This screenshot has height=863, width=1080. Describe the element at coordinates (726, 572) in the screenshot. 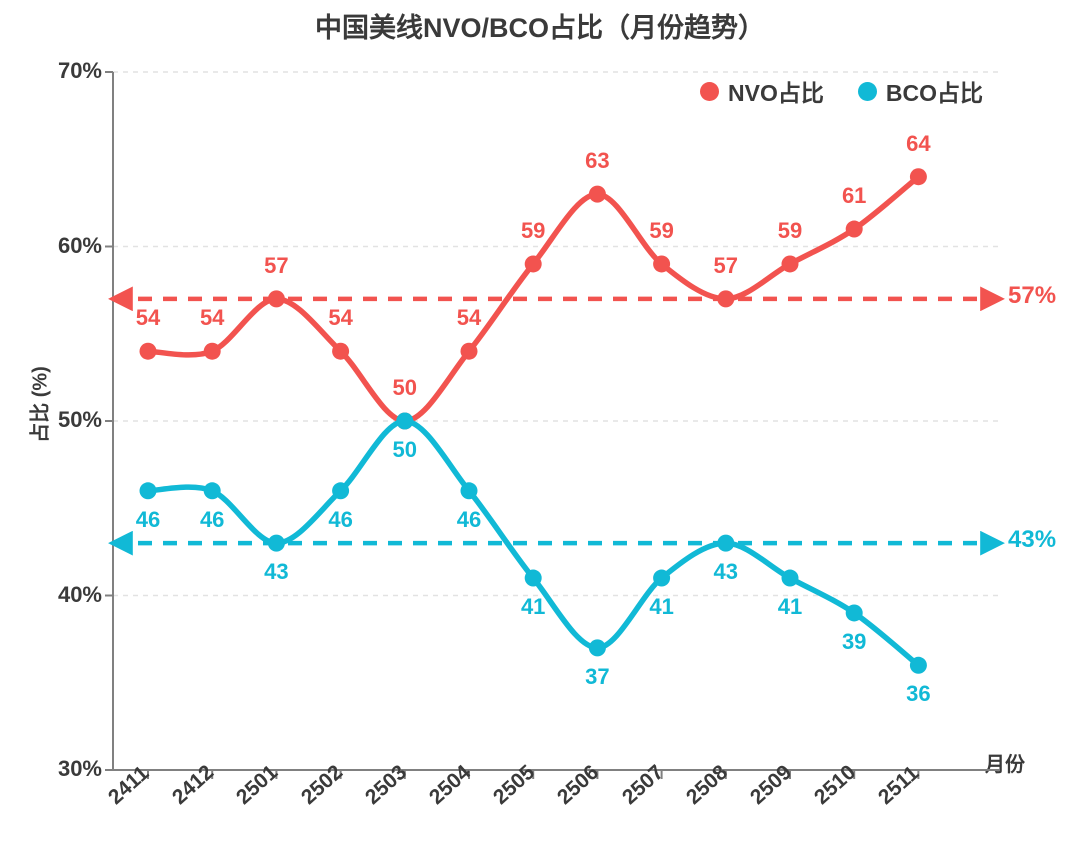

I see `point-value-label-bco-2508: 43` at that location.